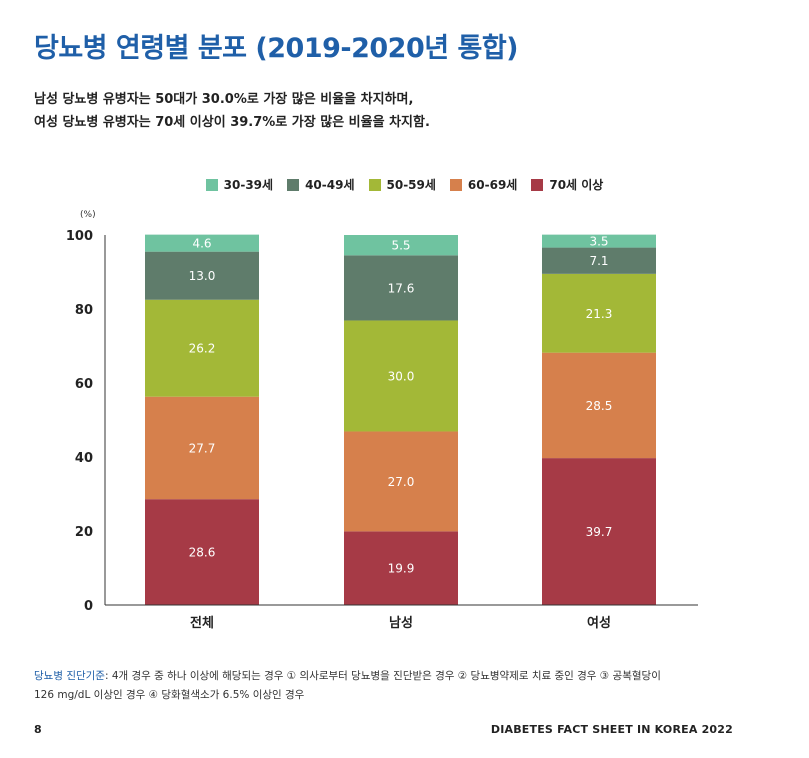 Image resolution: width=809 pixels, height=758 pixels. I want to click on data-label: 19.9, so click(401, 569).